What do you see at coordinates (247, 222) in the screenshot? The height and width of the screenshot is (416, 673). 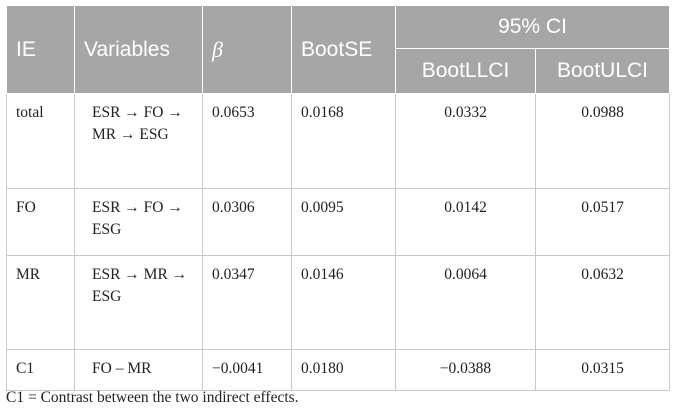 I see `cell-beta: 0.0306` at bounding box center [247, 222].